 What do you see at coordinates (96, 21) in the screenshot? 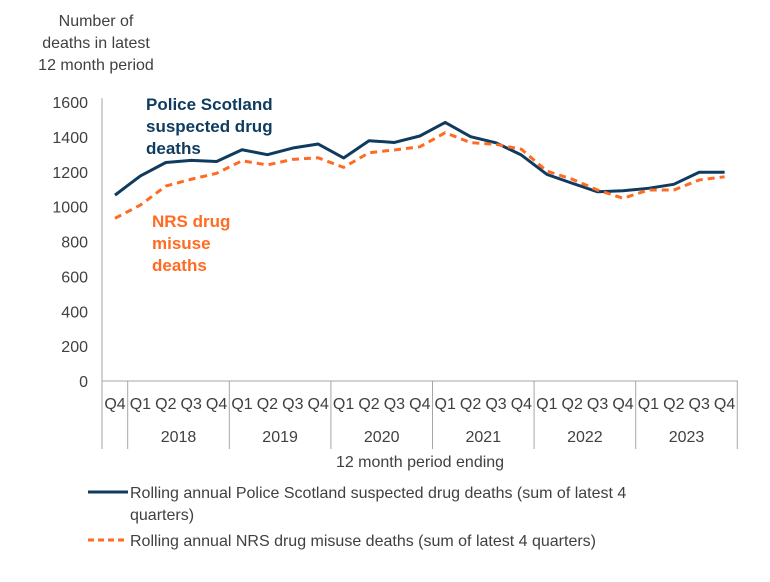
I see `y-axis-label-line: Number of` at bounding box center [96, 21].